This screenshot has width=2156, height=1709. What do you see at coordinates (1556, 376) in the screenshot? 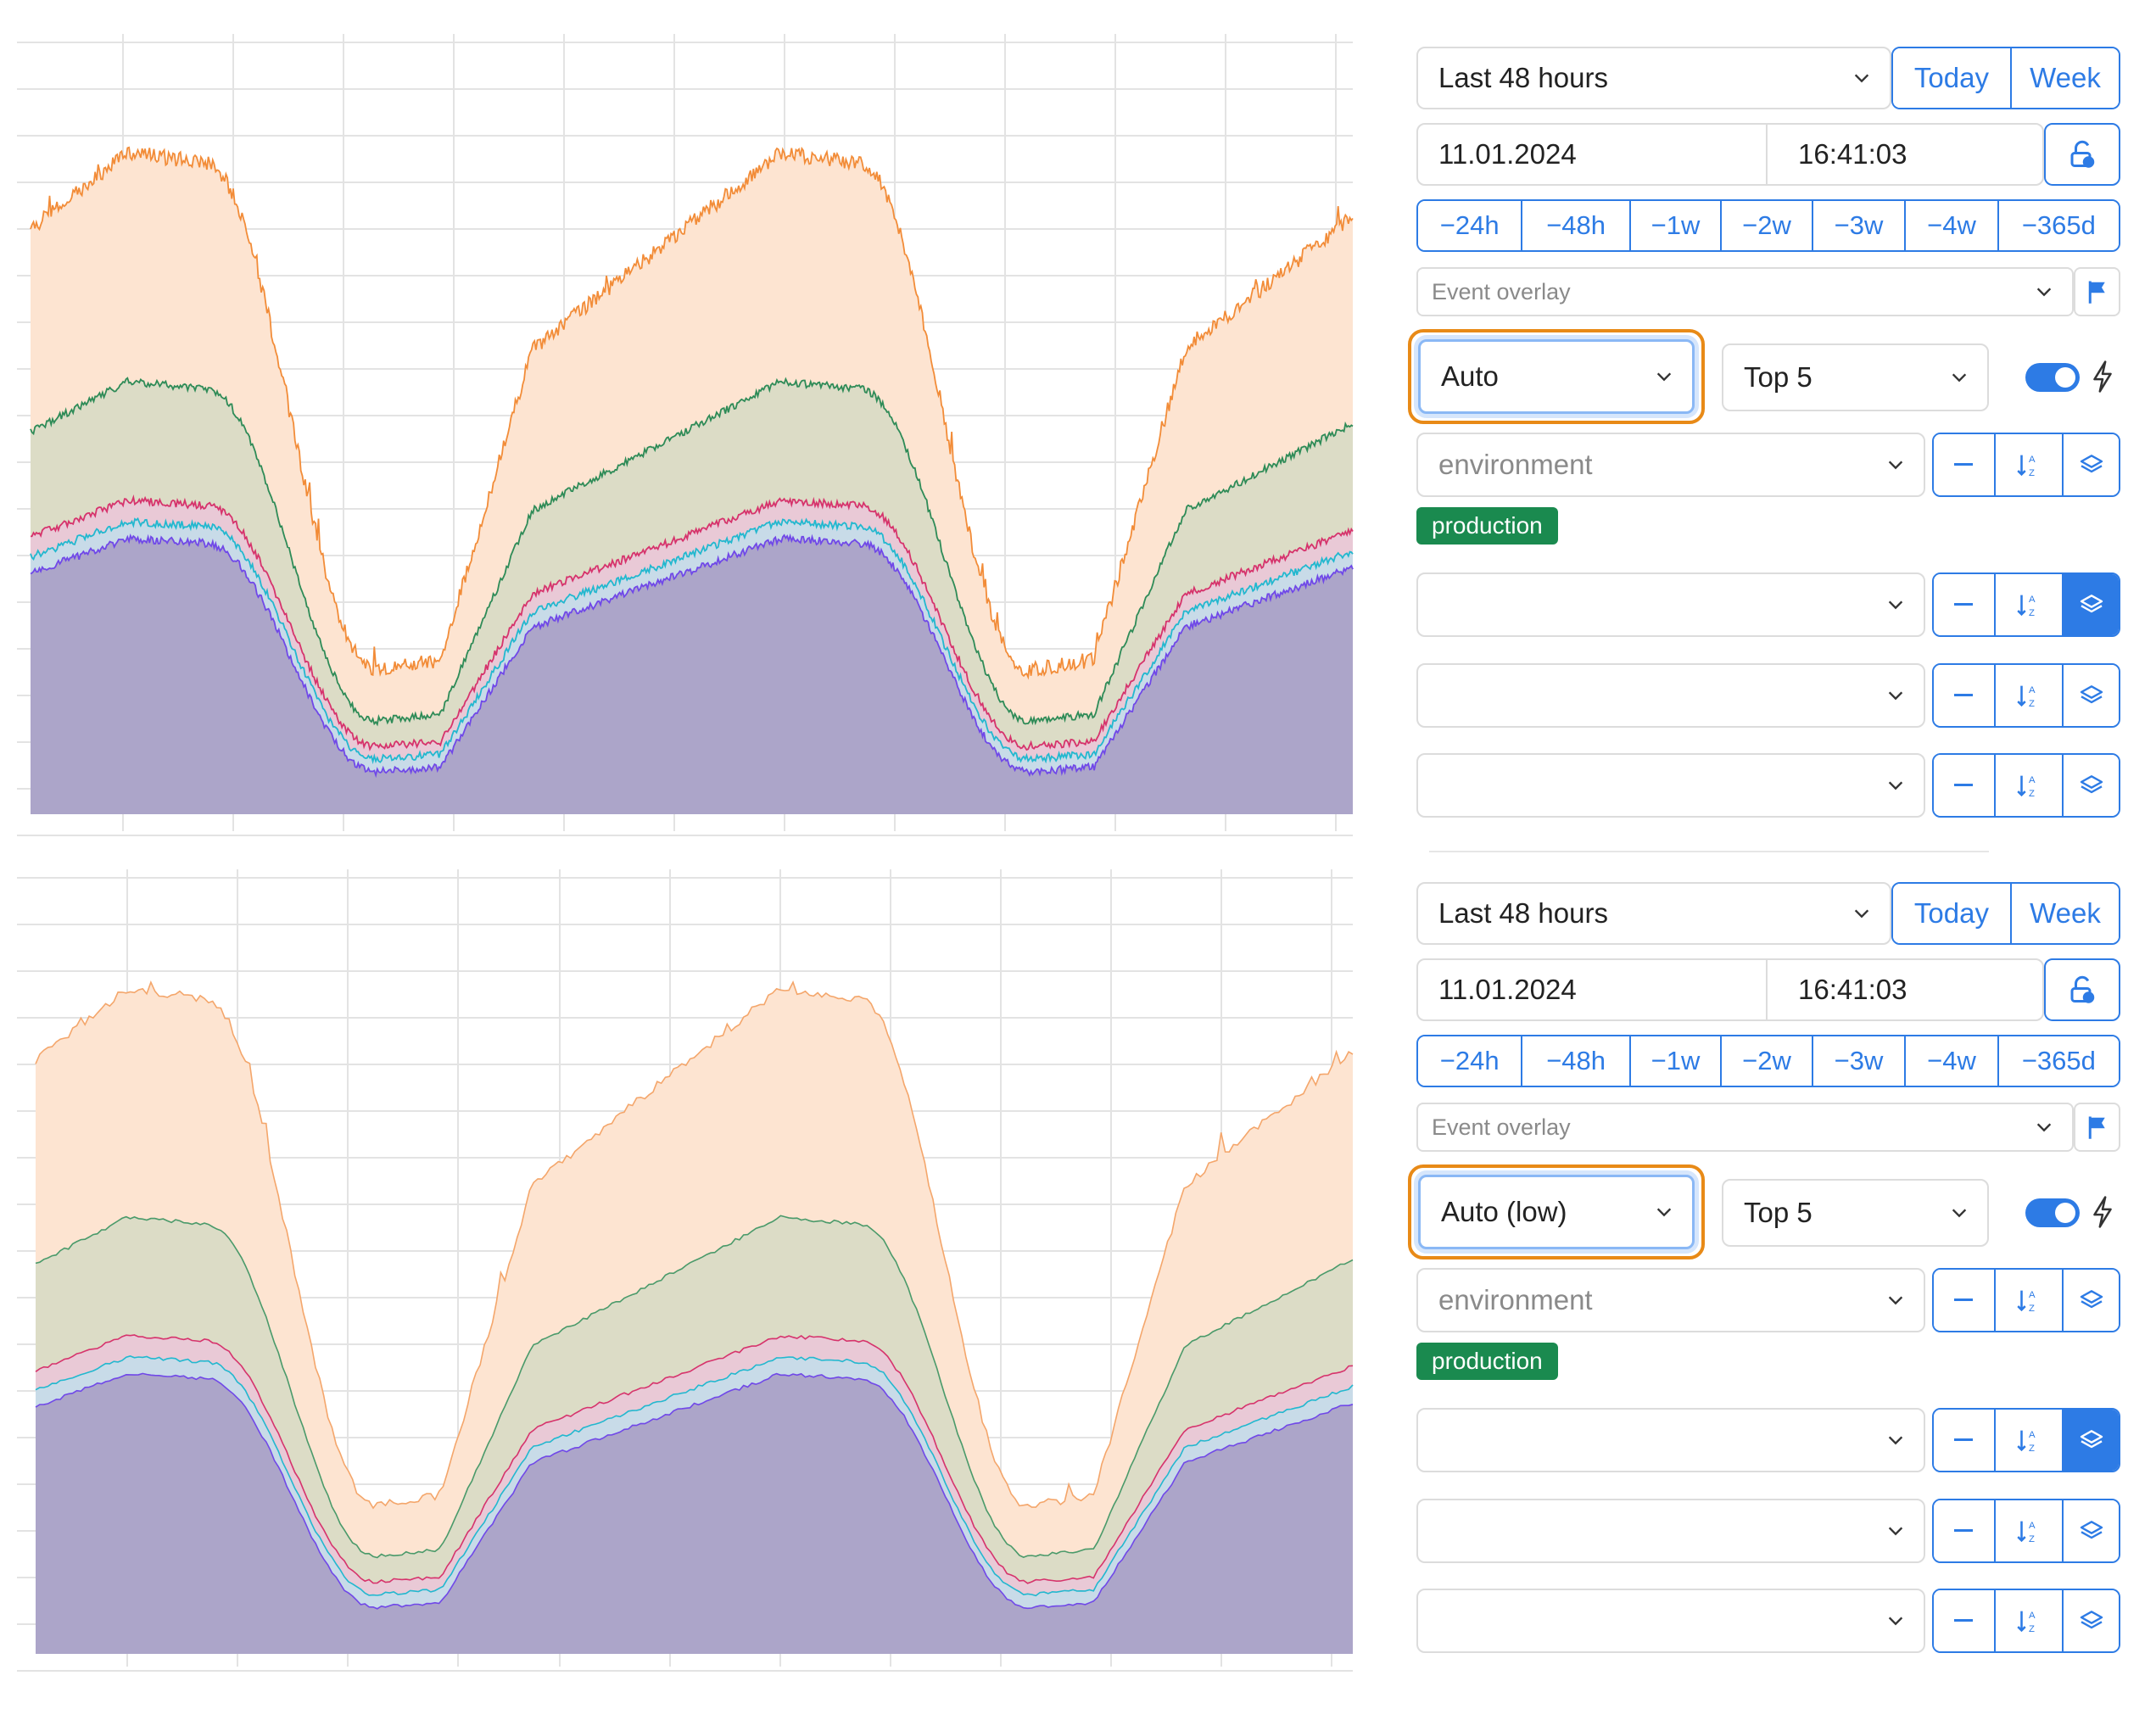
I see `resolution-select: Auto` at bounding box center [1556, 376].